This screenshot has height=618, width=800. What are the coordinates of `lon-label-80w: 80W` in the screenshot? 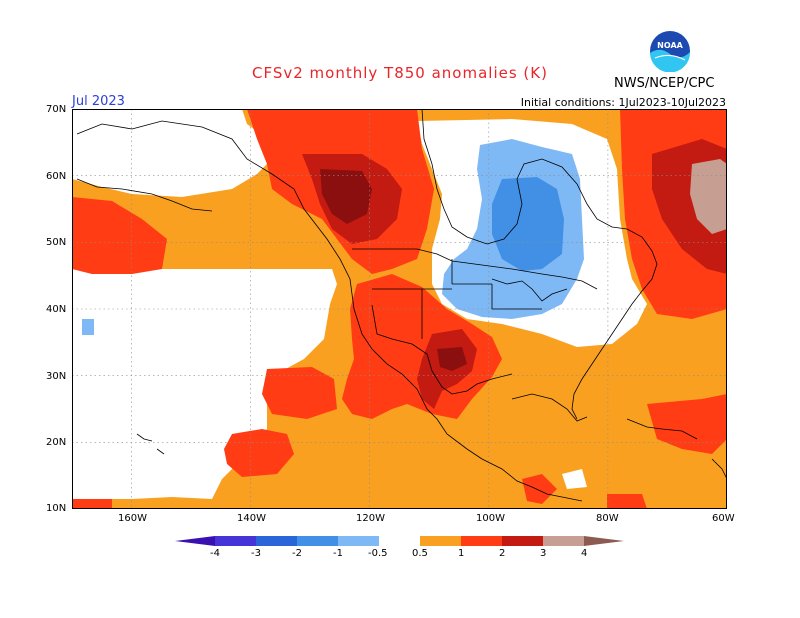 It's located at (607, 518).